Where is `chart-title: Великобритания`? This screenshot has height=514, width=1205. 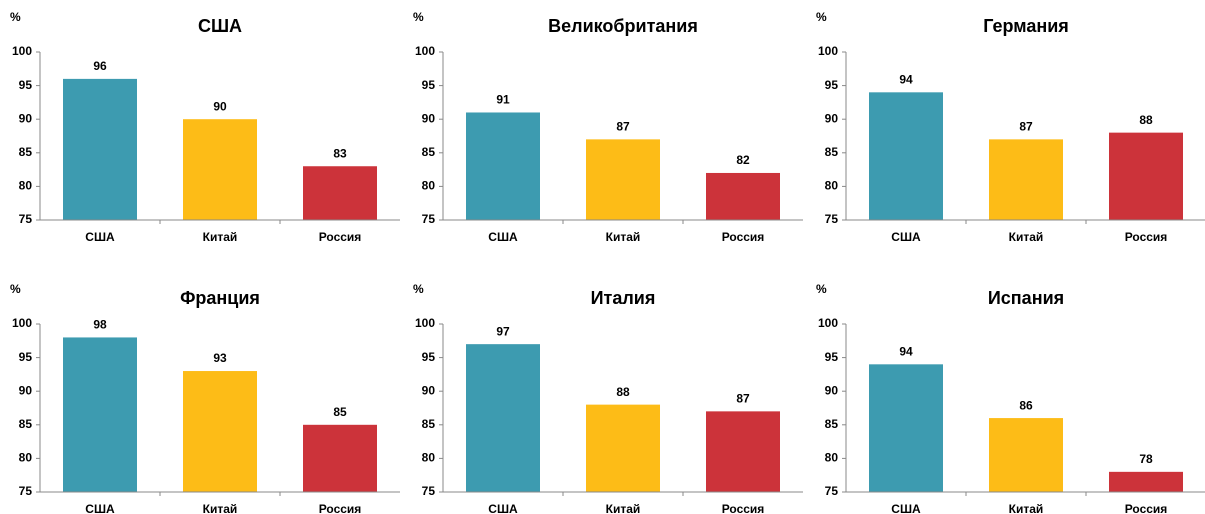 chart-title: Великобритания is located at coordinates (623, 26).